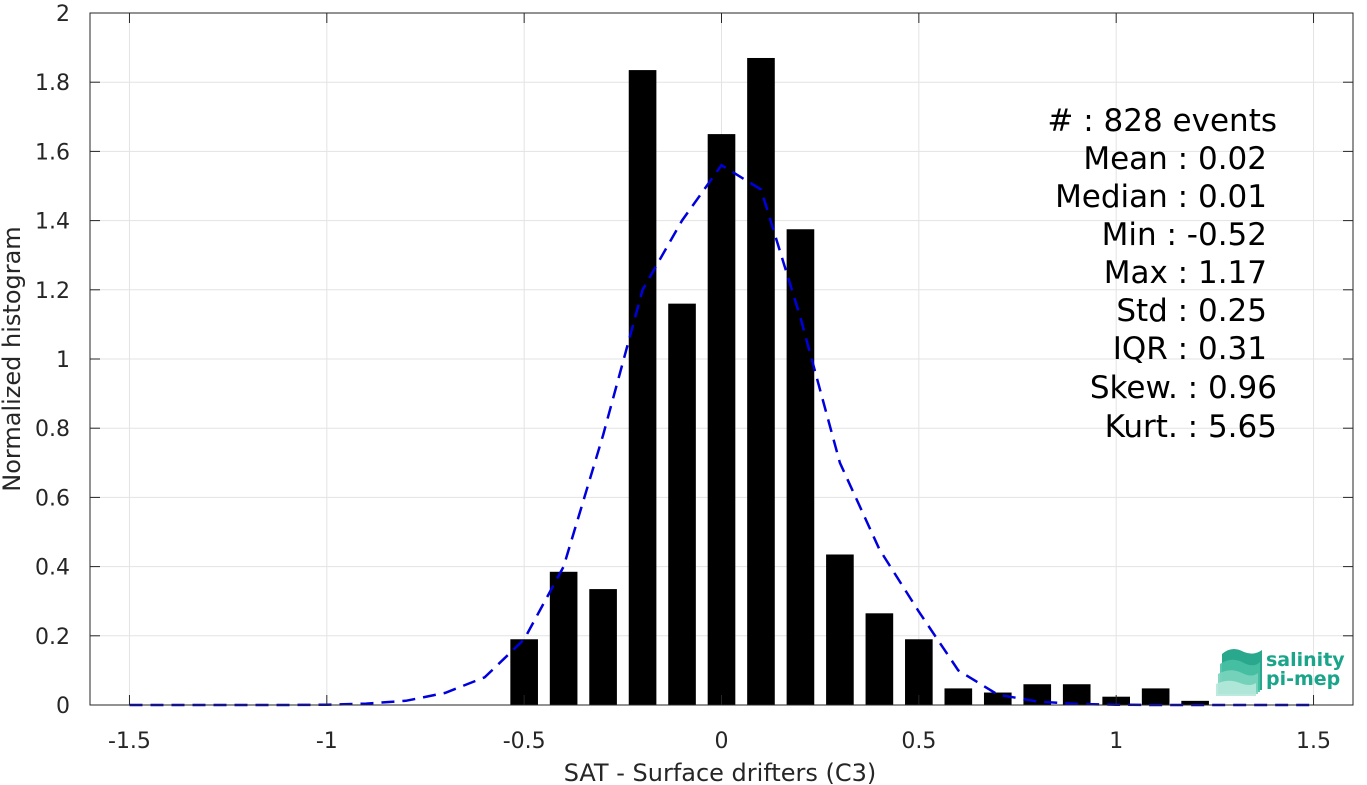 This screenshot has width=1367, height=785. Describe the element at coordinates (52, 152) in the screenshot. I see `y-tick-label: 1.6` at that location.